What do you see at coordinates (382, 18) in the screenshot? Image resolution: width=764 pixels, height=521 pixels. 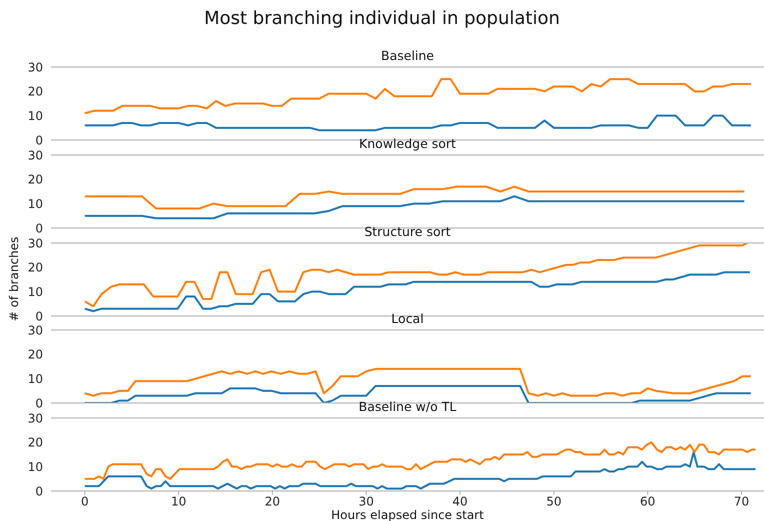 I see `chart-title: Most branching individual in population` at bounding box center [382, 18].